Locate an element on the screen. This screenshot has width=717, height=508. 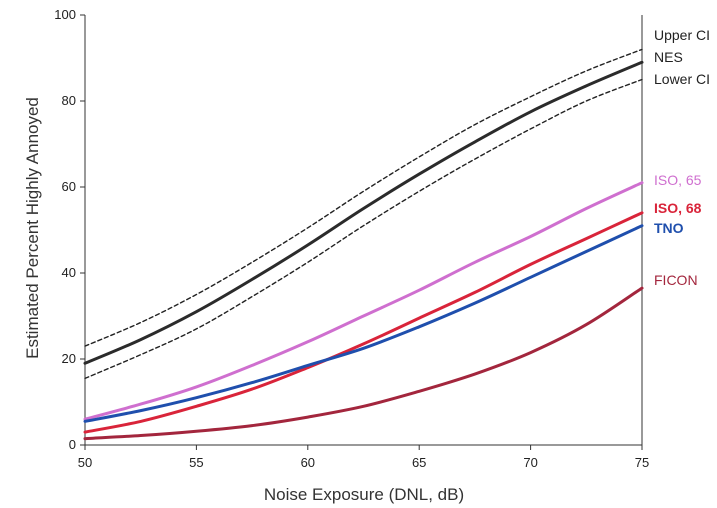
y-tick-label: 40 is located at coordinates (69, 272).